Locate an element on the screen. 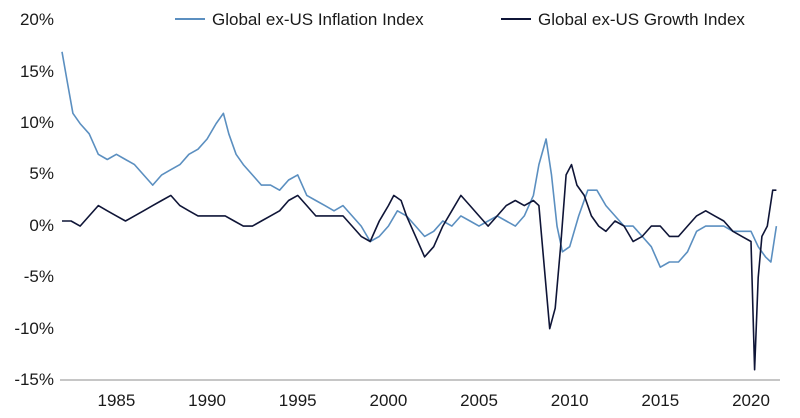 The image size is (800, 418). x-tick-label: 1995 is located at coordinates (298, 400).